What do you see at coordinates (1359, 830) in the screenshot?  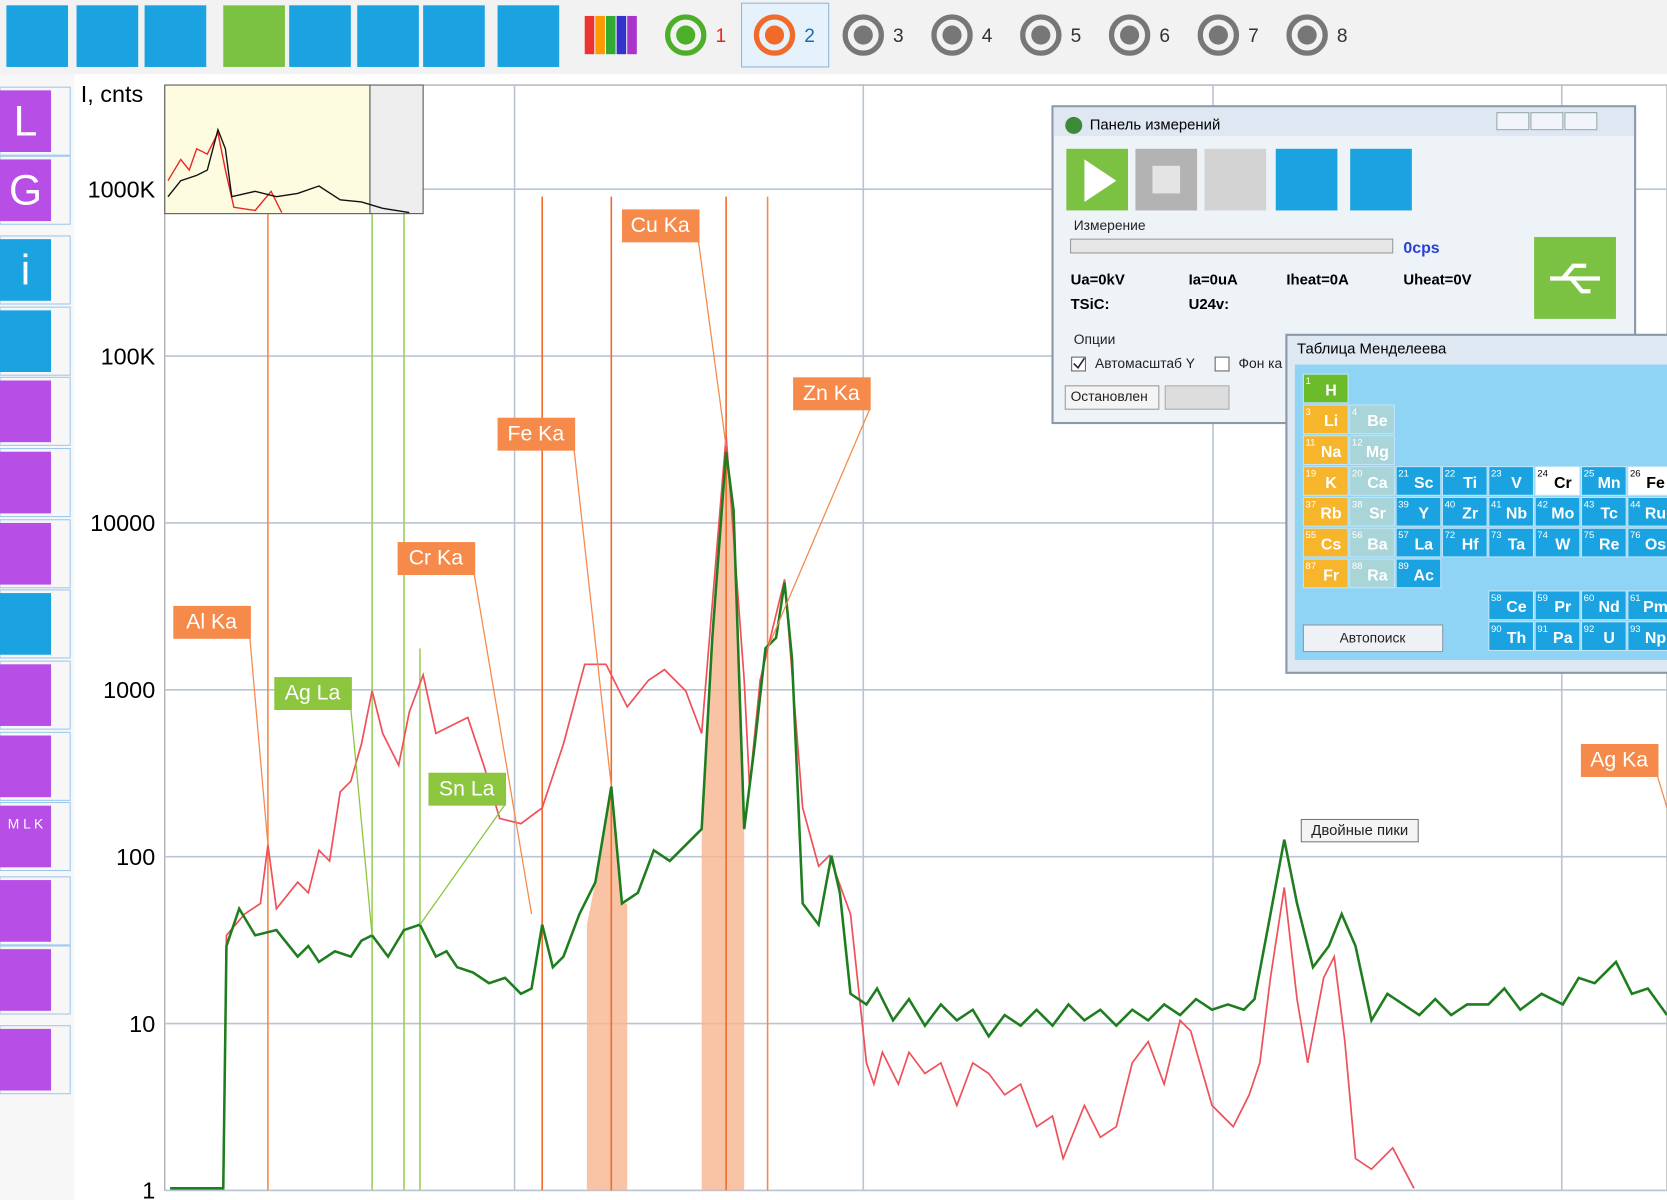 I see `tooltip-box` at bounding box center [1359, 830].